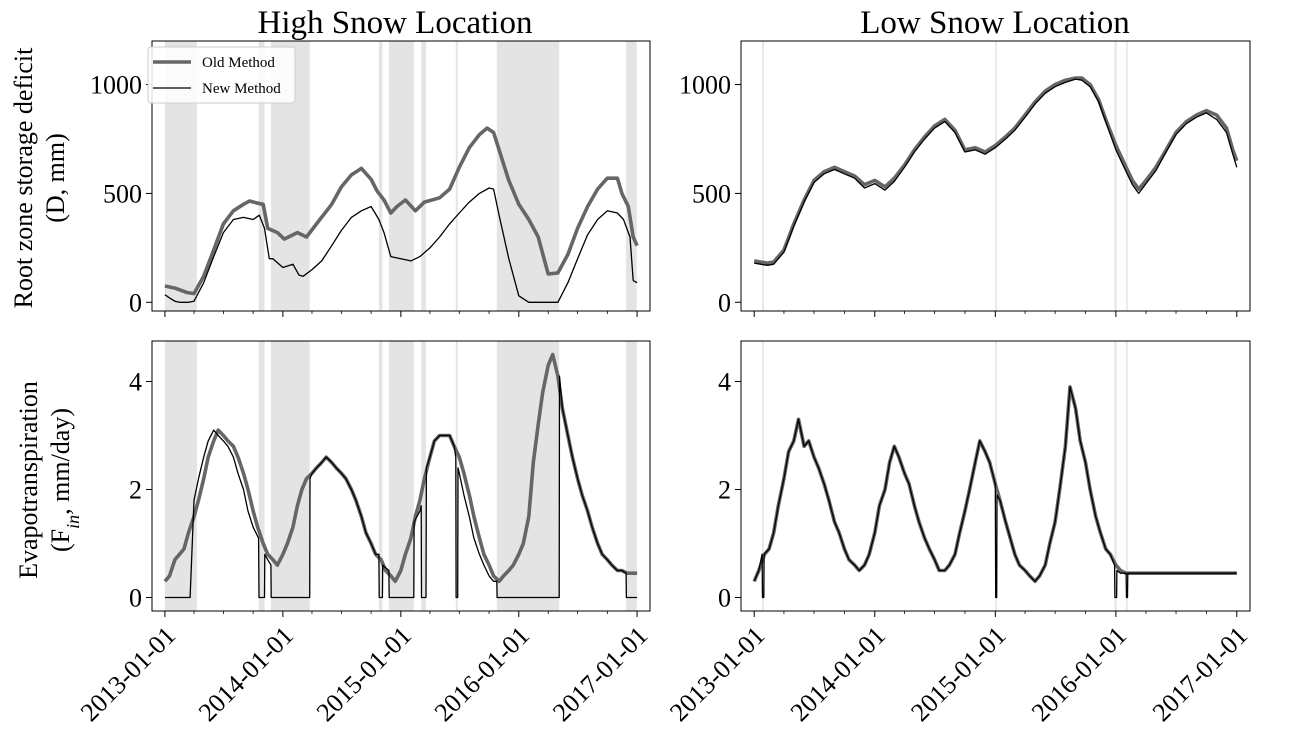 This screenshot has height=734, width=1294. I want to click on ytick-label-low-snow-et-2: 4, so click(724, 382).